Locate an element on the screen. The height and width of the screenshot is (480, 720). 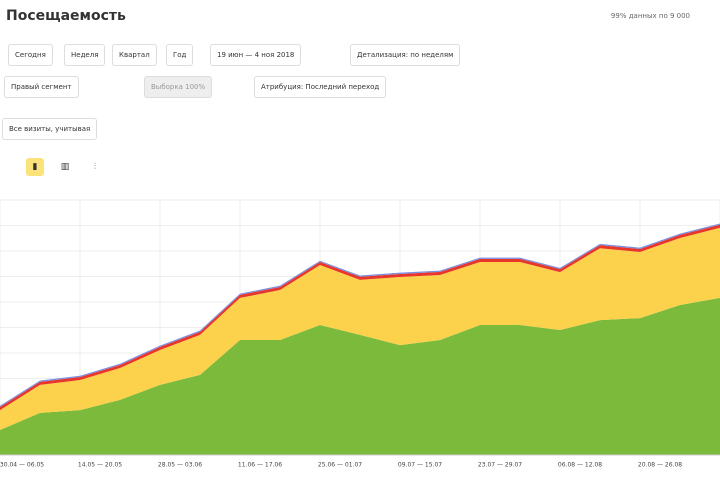
attribution-select: Атрибуция: Последний переход is located at coordinates (320, 87).